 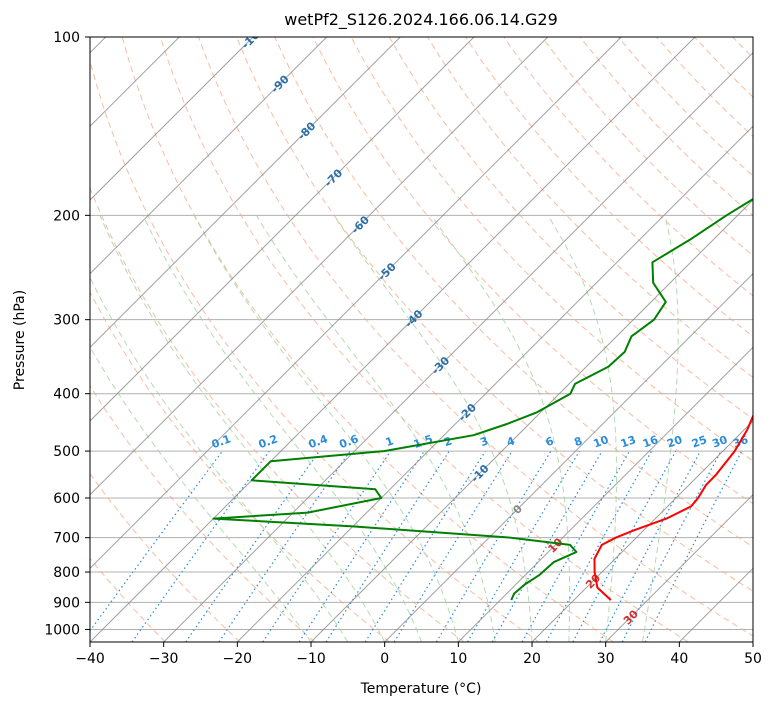 I want to click on x-tick-label: −30, so click(x=164, y=659).